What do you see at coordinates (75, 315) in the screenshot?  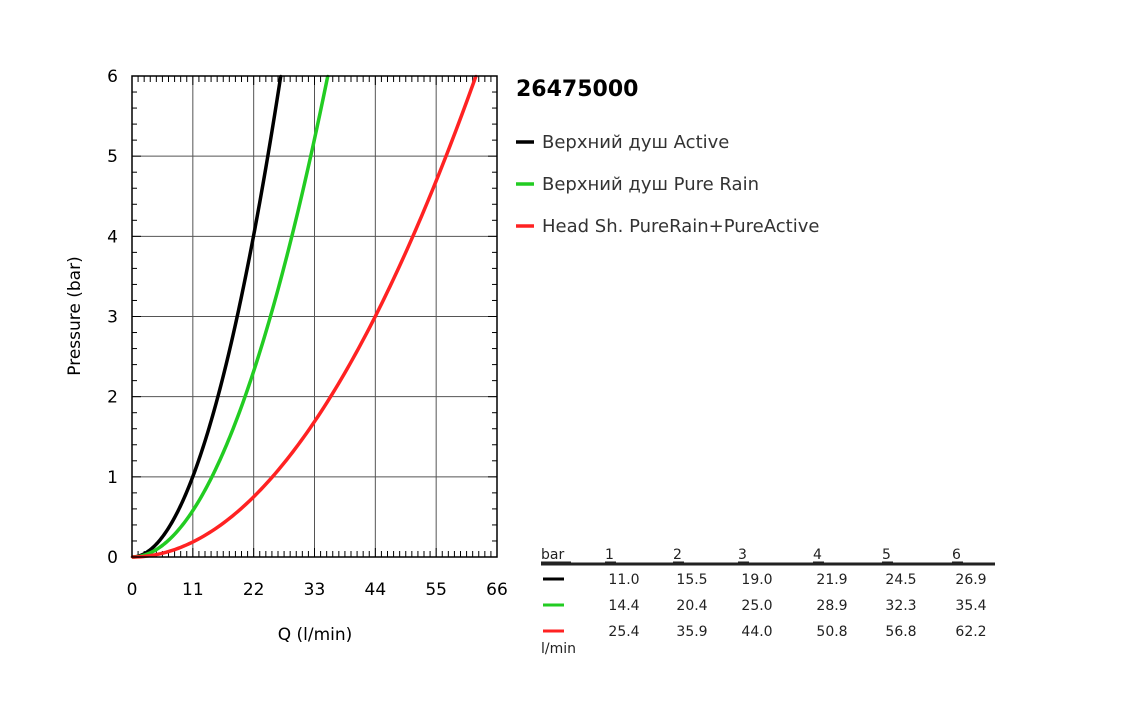 I see `y-axis-label: Pressure (bar)` at bounding box center [75, 315].